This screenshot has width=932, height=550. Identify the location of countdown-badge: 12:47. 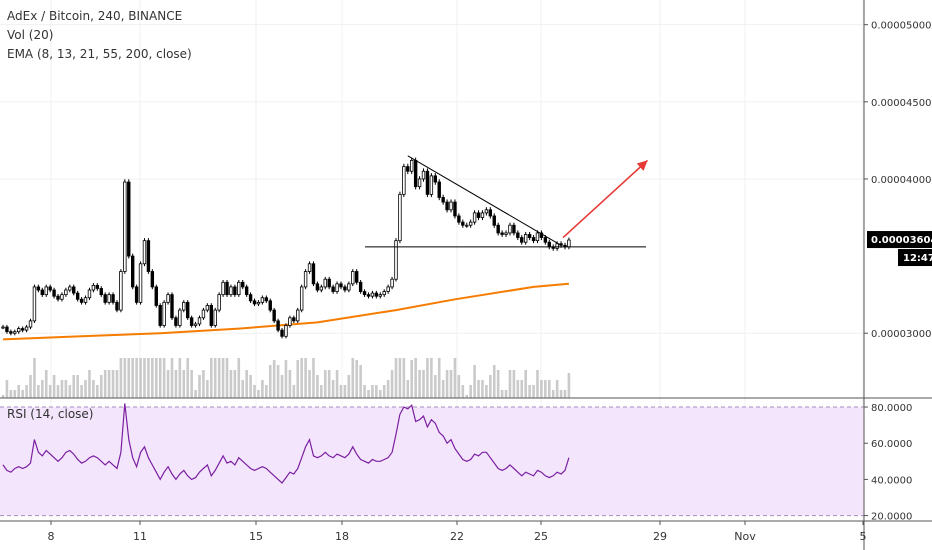
(915, 258).